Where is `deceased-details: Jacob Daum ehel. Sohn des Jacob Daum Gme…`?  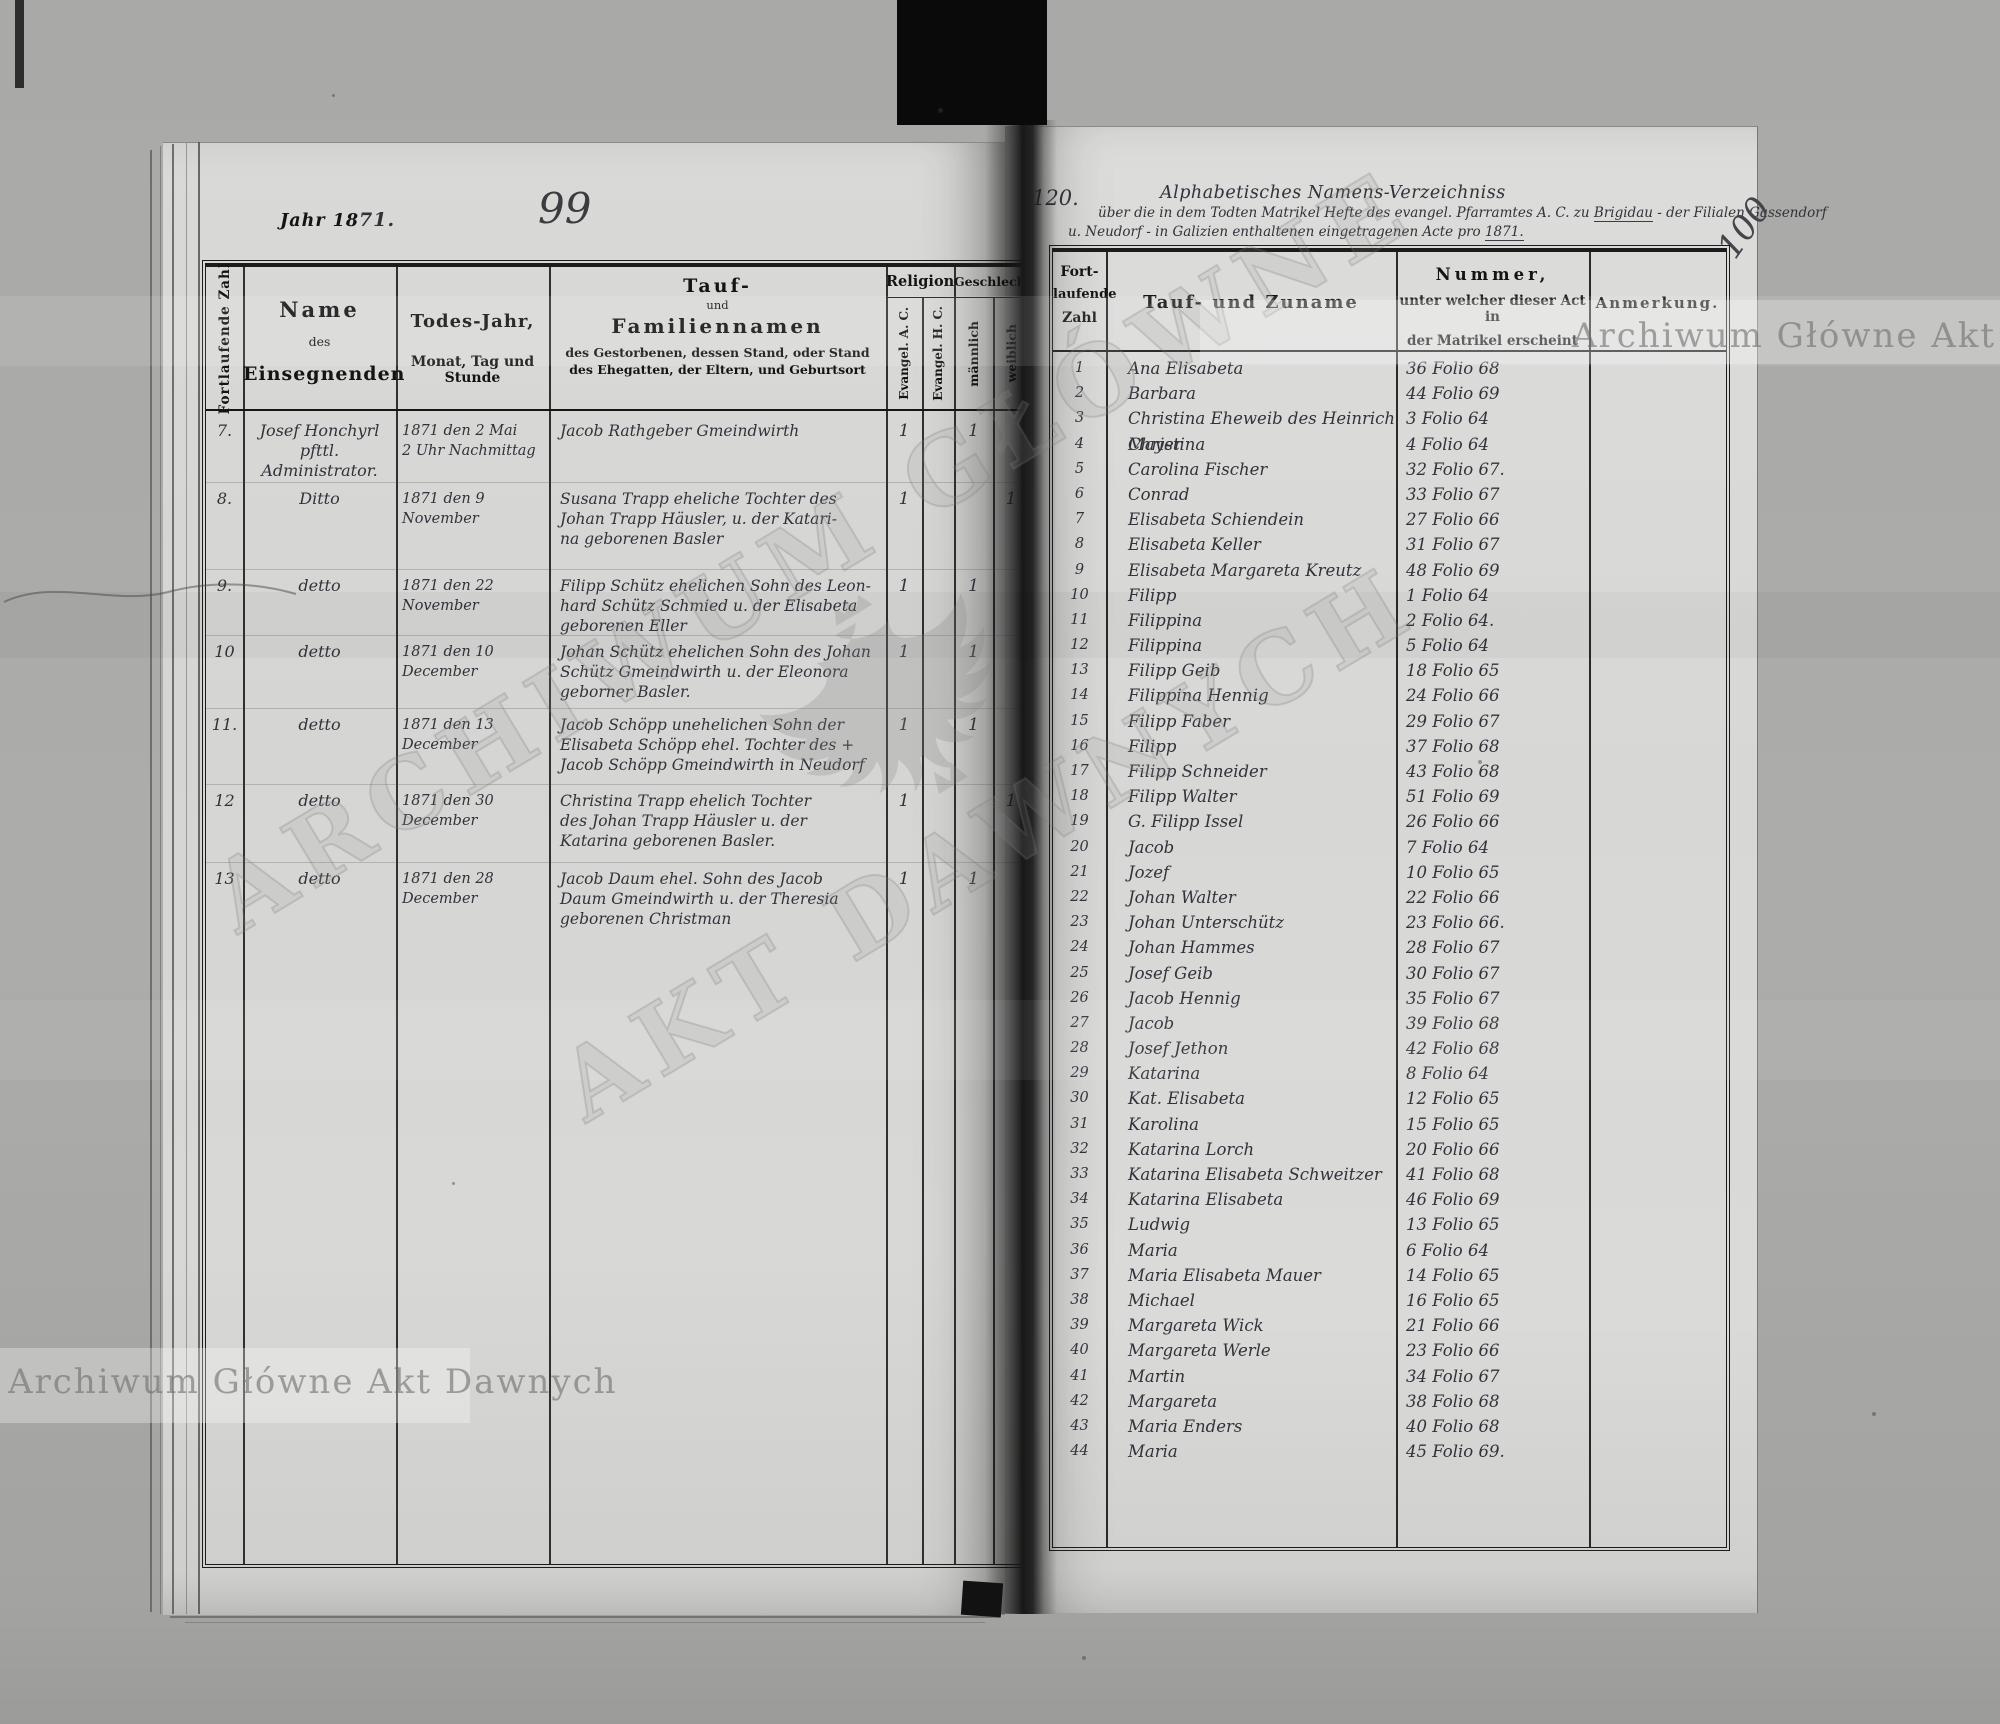 deceased-details: Jacob Daum ehel. Sohn des Jacob Daum Gme… is located at coordinates (699, 899).